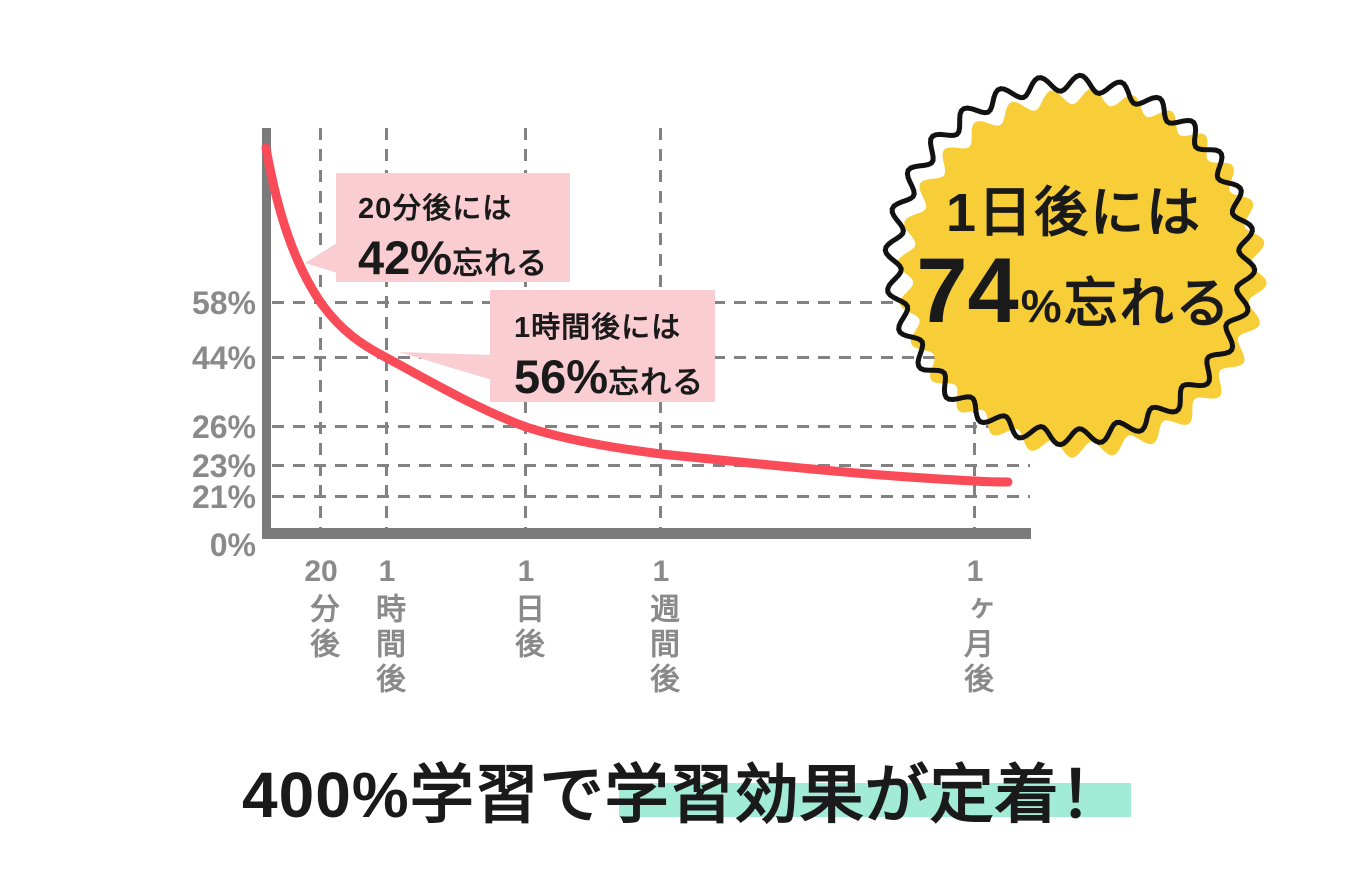 The height and width of the screenshot is (874, 1360). I want to click on y-tick-0: 0%, so click(232, 545).